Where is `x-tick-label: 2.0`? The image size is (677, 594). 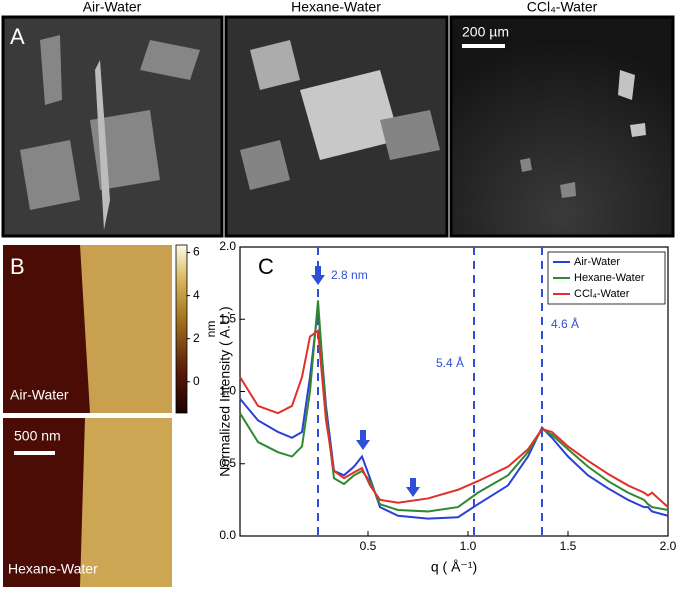 x-tick-label: 2.0 is located at coordinates (668, 546).